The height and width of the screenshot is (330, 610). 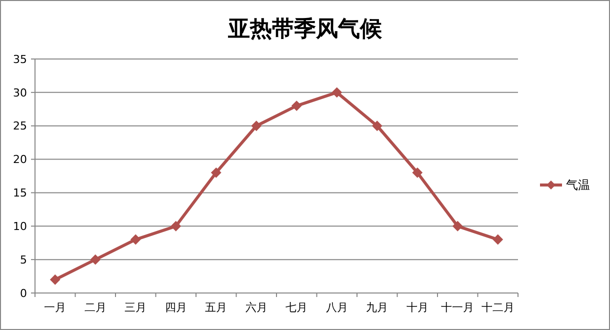 I want to click on x-tick-label: 五月, so click(x=216, y=307).